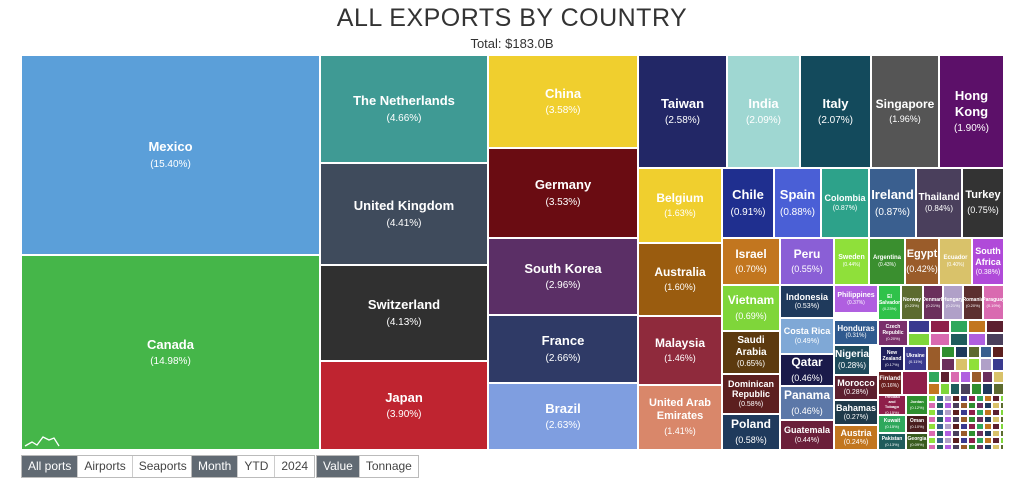 The height and width of the screenshot is (497, 1024). I want to click on month-button: Month, so click(215, 466).